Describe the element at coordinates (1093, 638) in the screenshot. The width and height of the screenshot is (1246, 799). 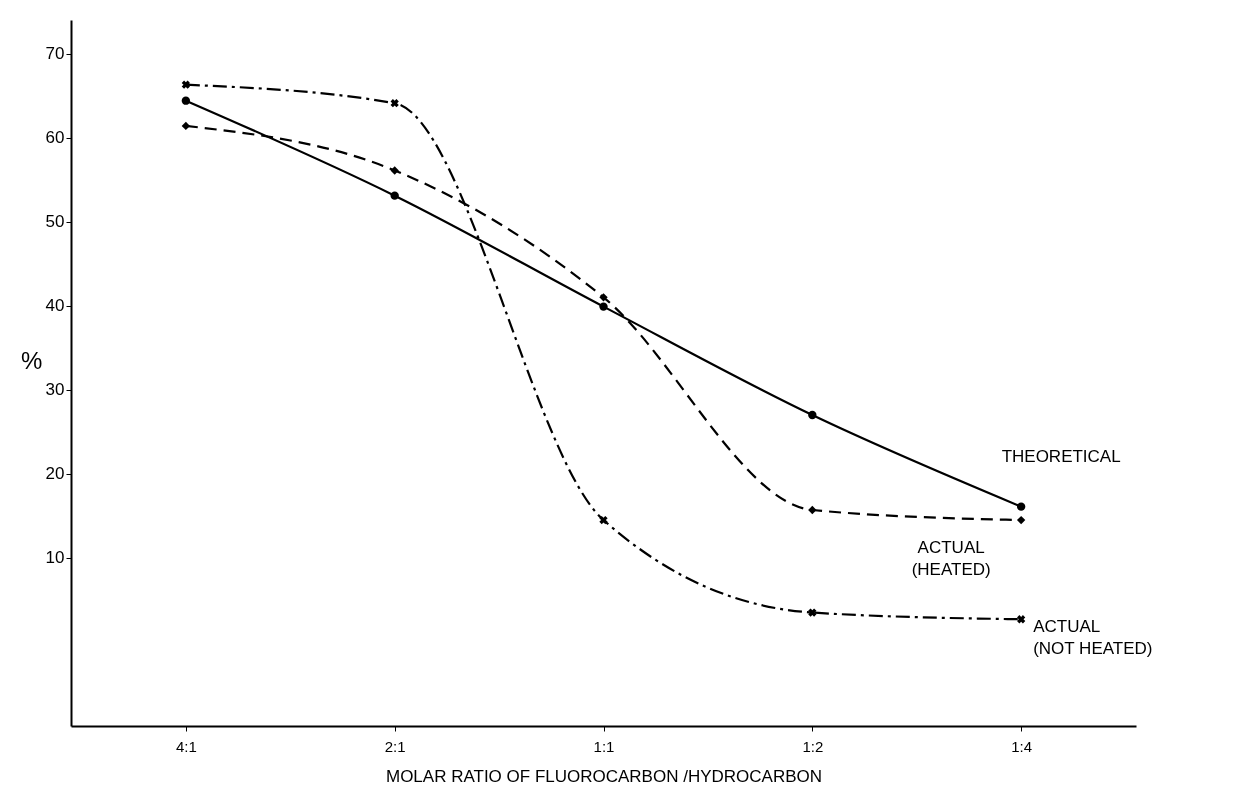
I see `series-label: ACTUAL (NOT HEATED)` at that location.